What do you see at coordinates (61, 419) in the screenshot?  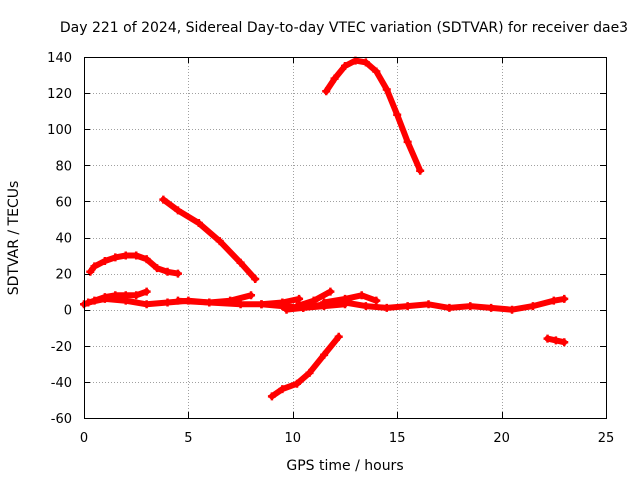 I see `y-tick-label: -60` at bounding box center [61, 419].